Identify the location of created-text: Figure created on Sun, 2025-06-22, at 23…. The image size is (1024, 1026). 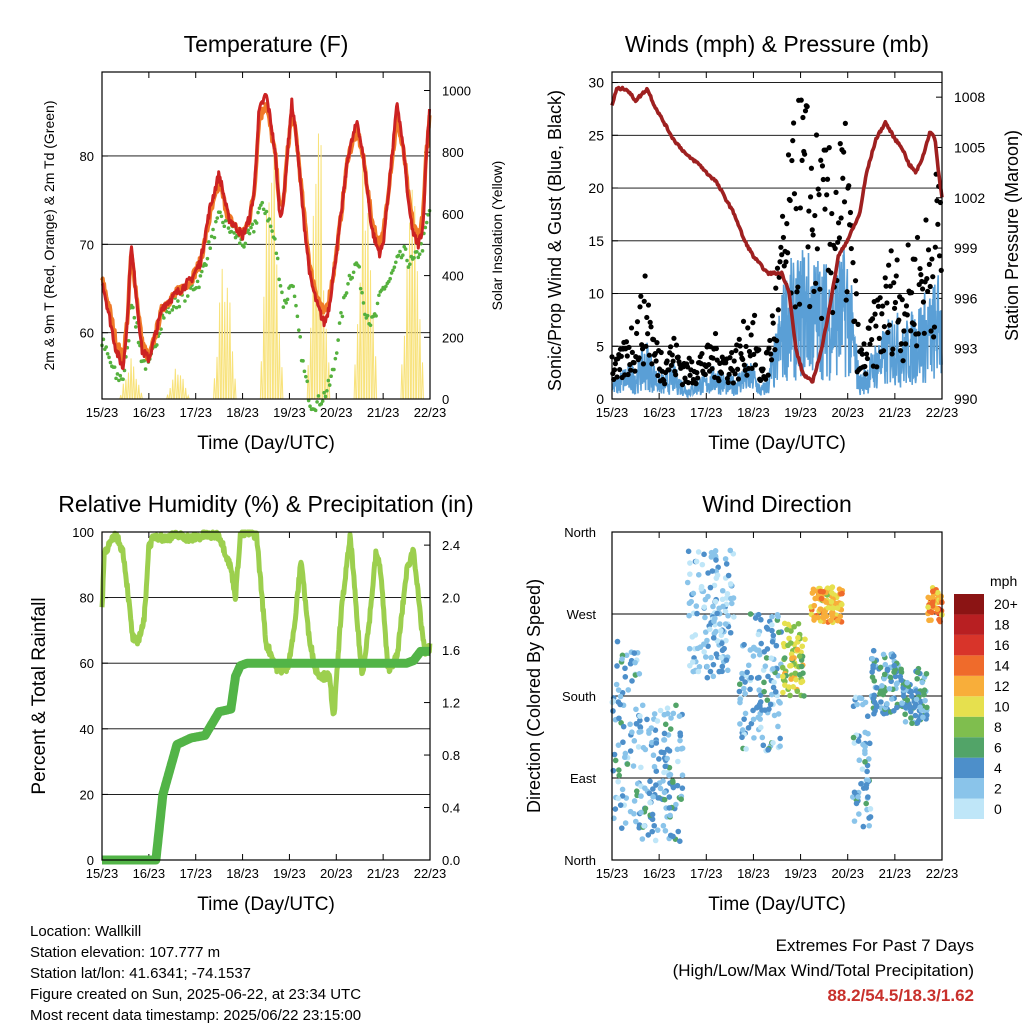
(196, 994).